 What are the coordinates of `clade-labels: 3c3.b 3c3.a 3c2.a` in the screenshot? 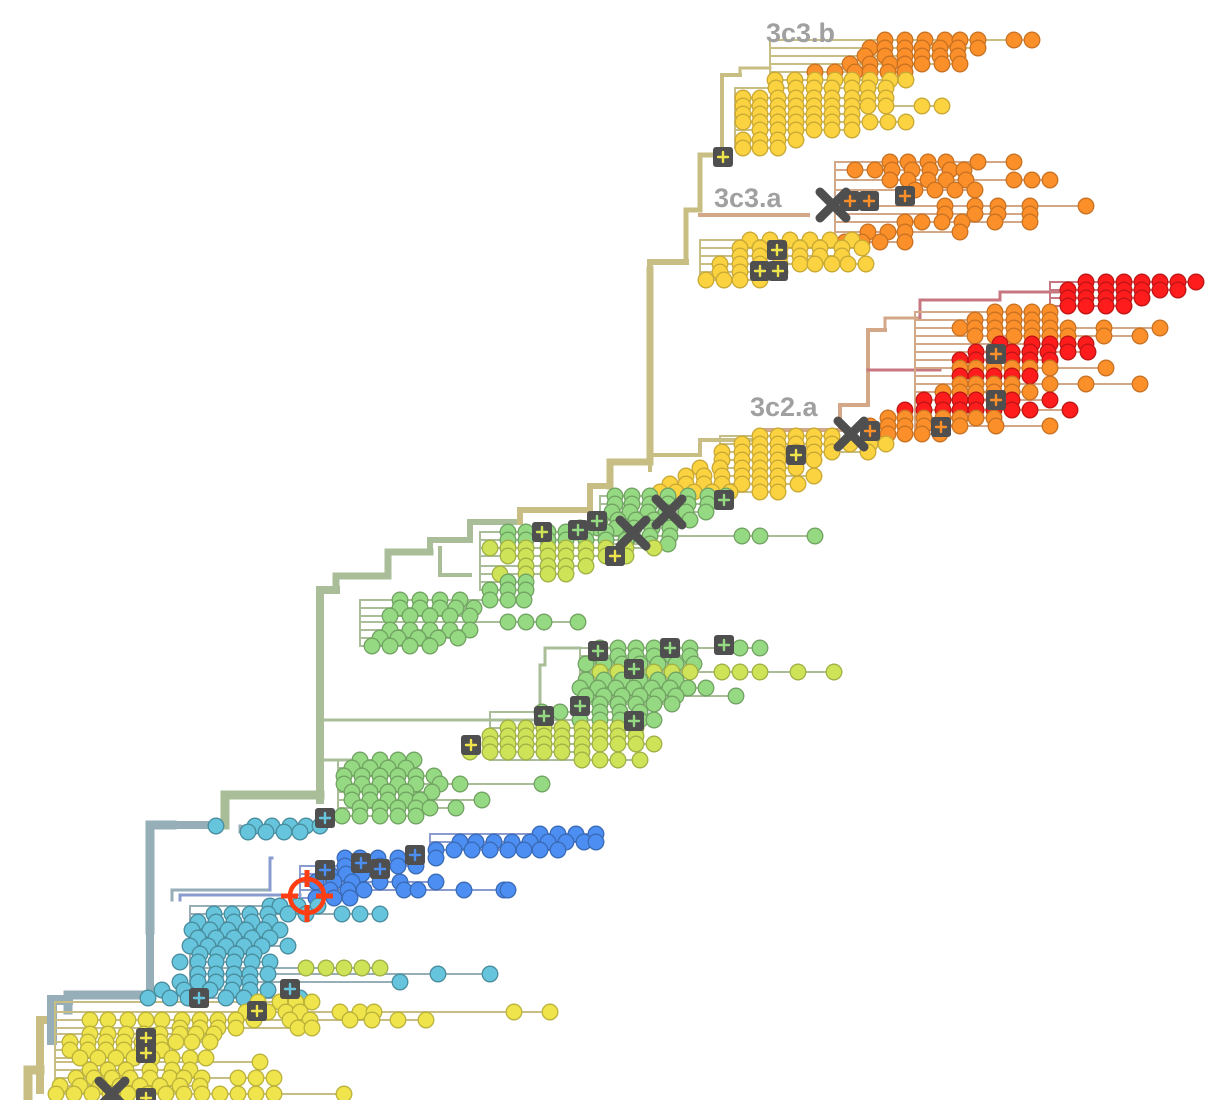 It's located at (774, 220).